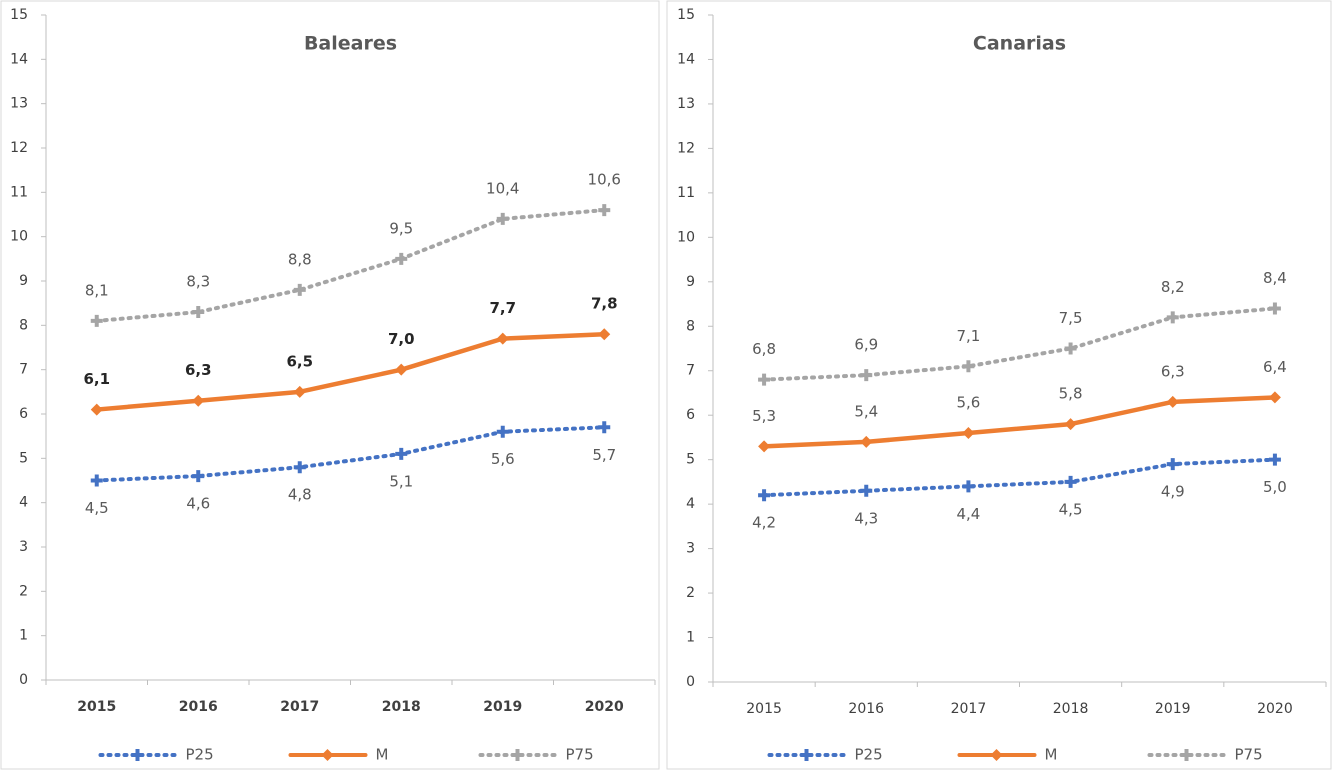  I want to click on x-tick-label: 2019, so click(1173, 709).